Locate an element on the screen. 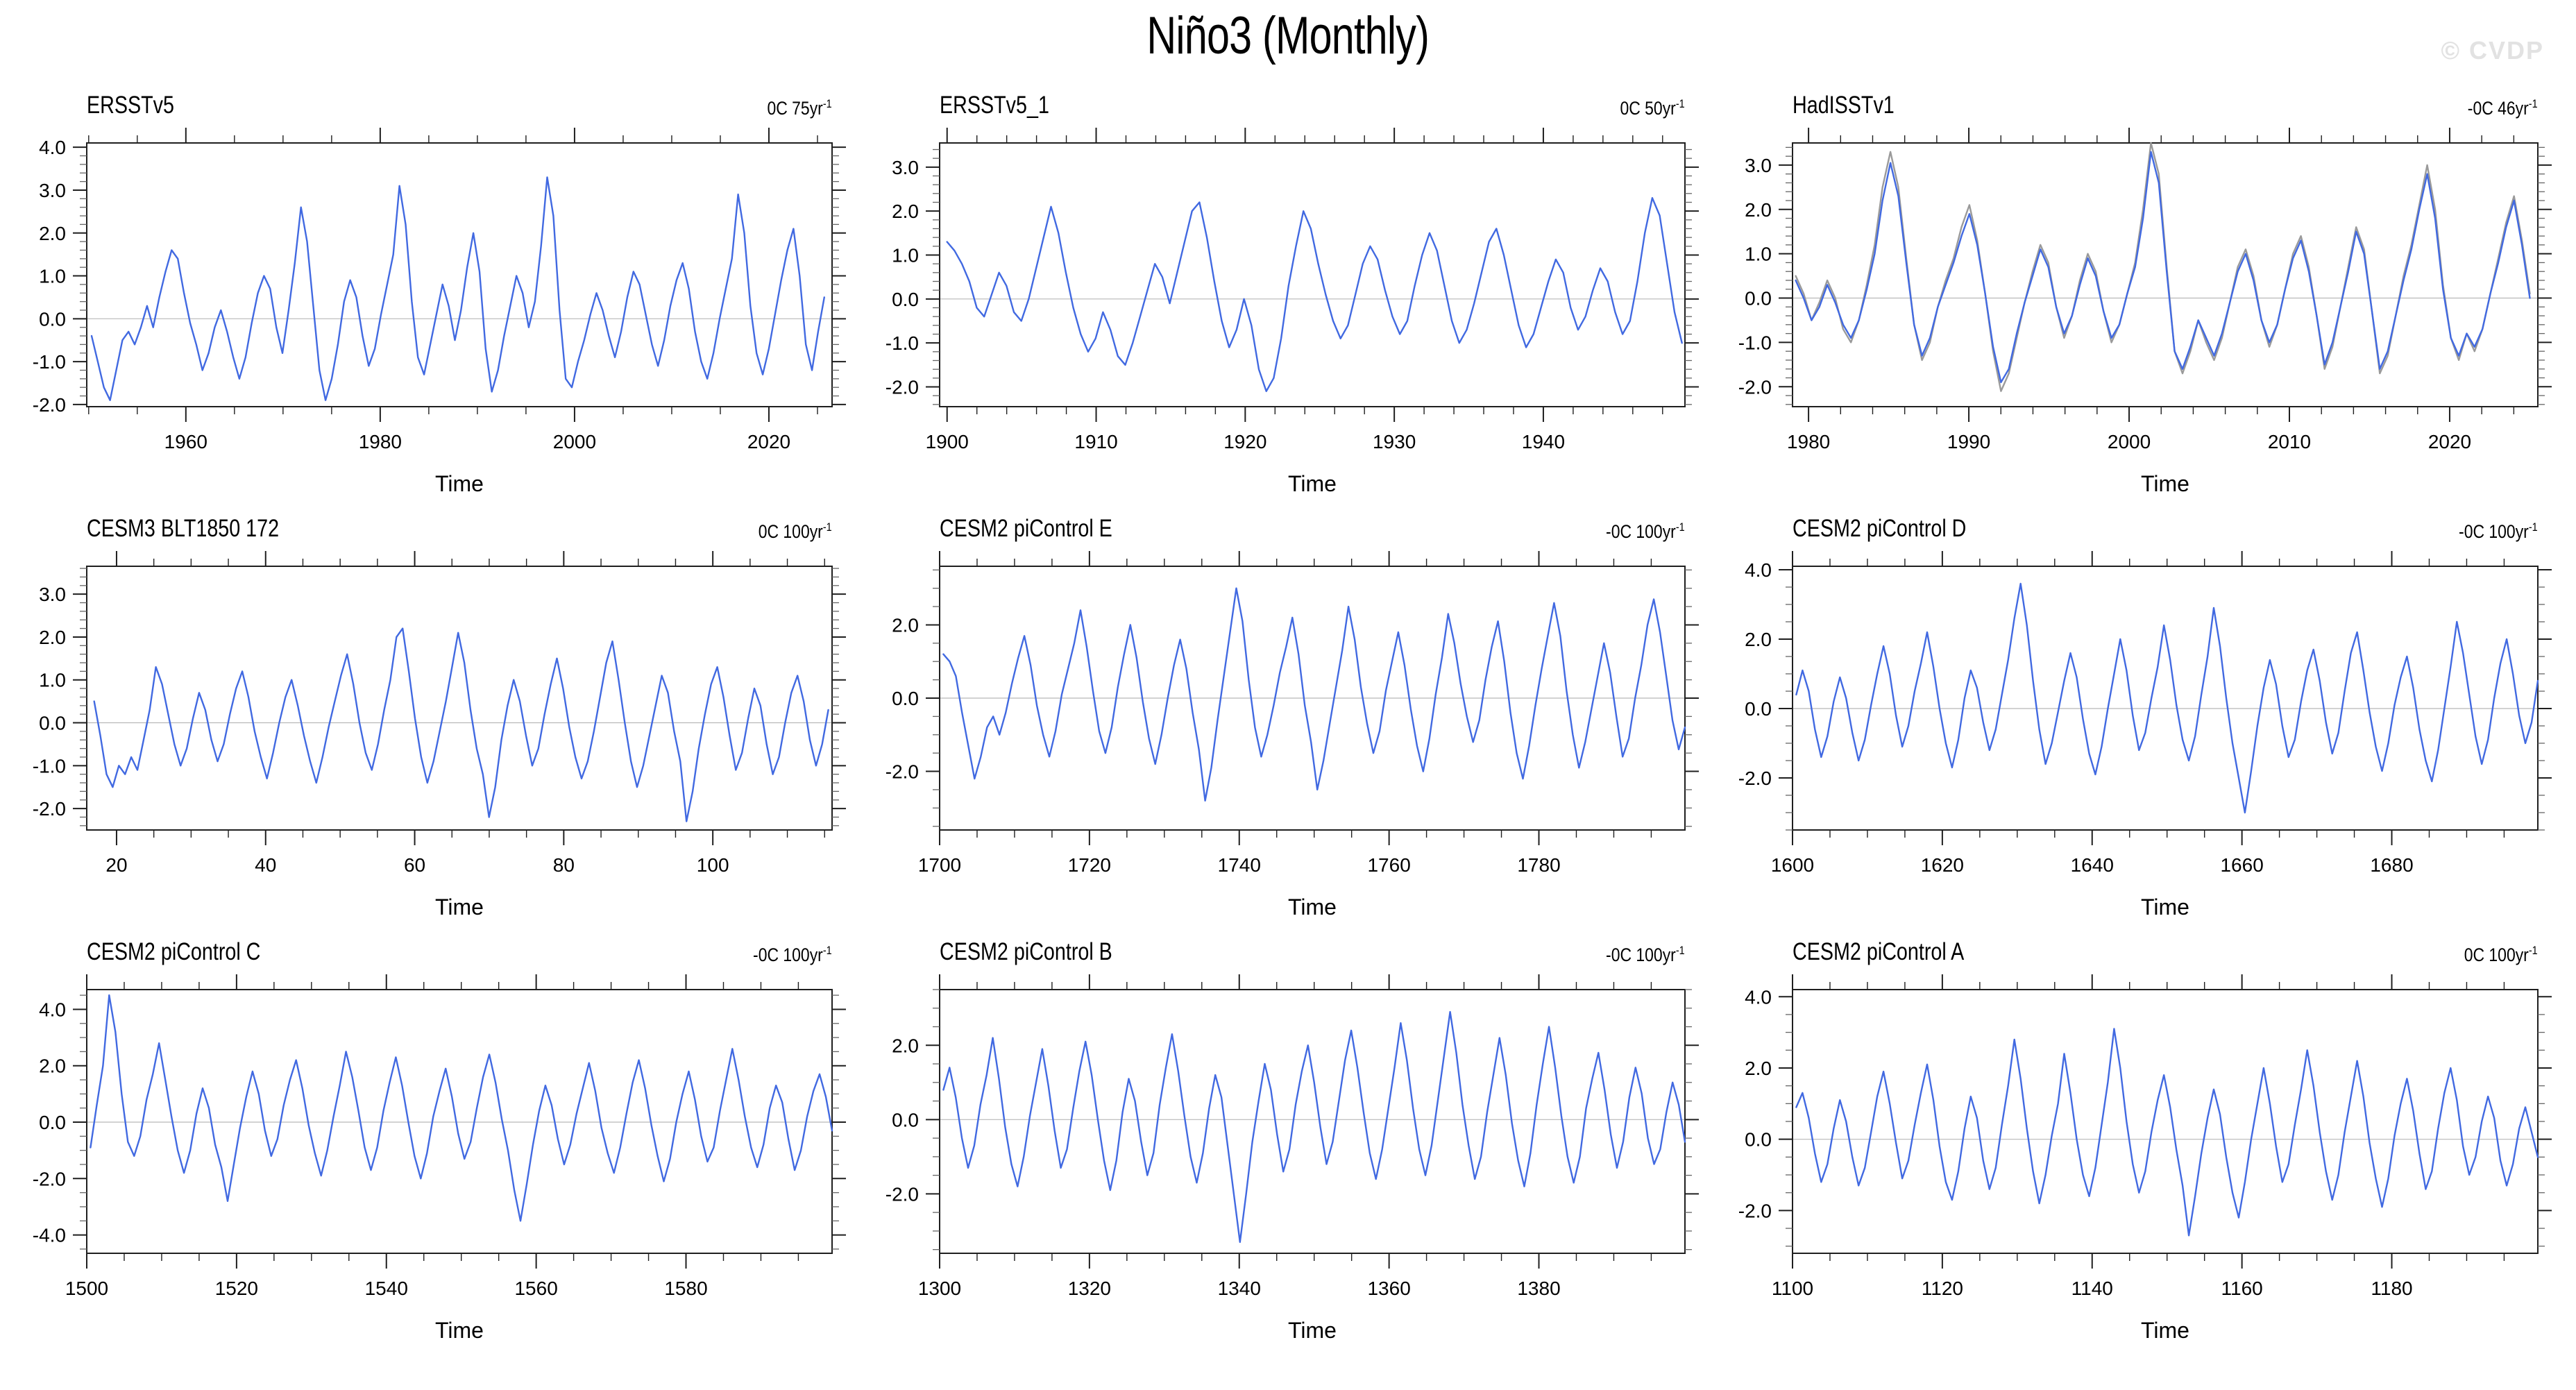  panel-header: ERSSTv5 0C 75yr-1 is located at coordinates (435, 103).